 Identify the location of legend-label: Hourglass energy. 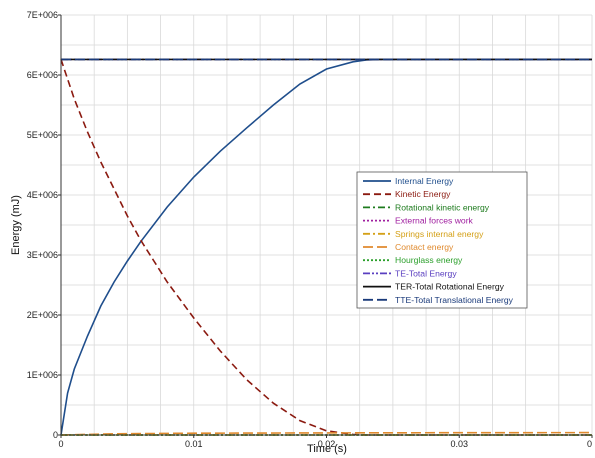
(429, 260).